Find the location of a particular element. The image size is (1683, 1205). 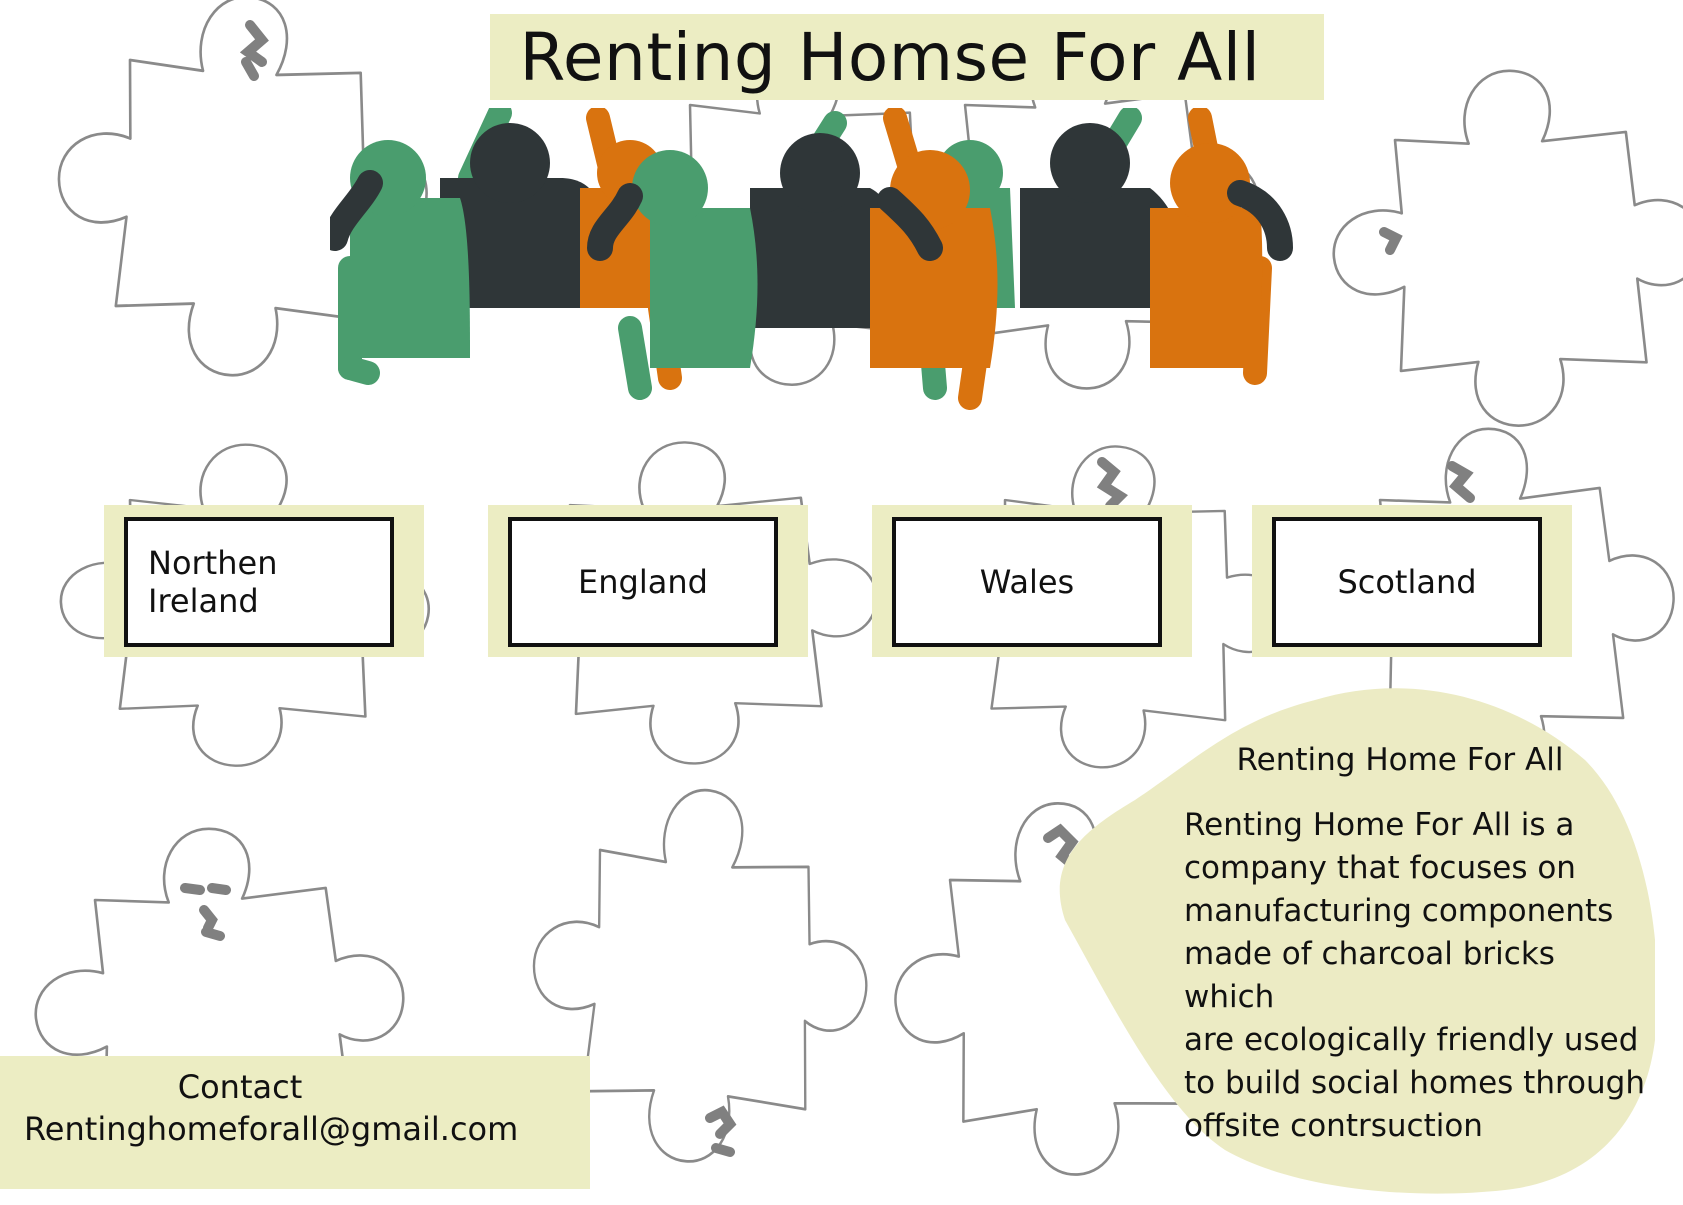

region-label: Scotland is located at coordinates (1407, 582).